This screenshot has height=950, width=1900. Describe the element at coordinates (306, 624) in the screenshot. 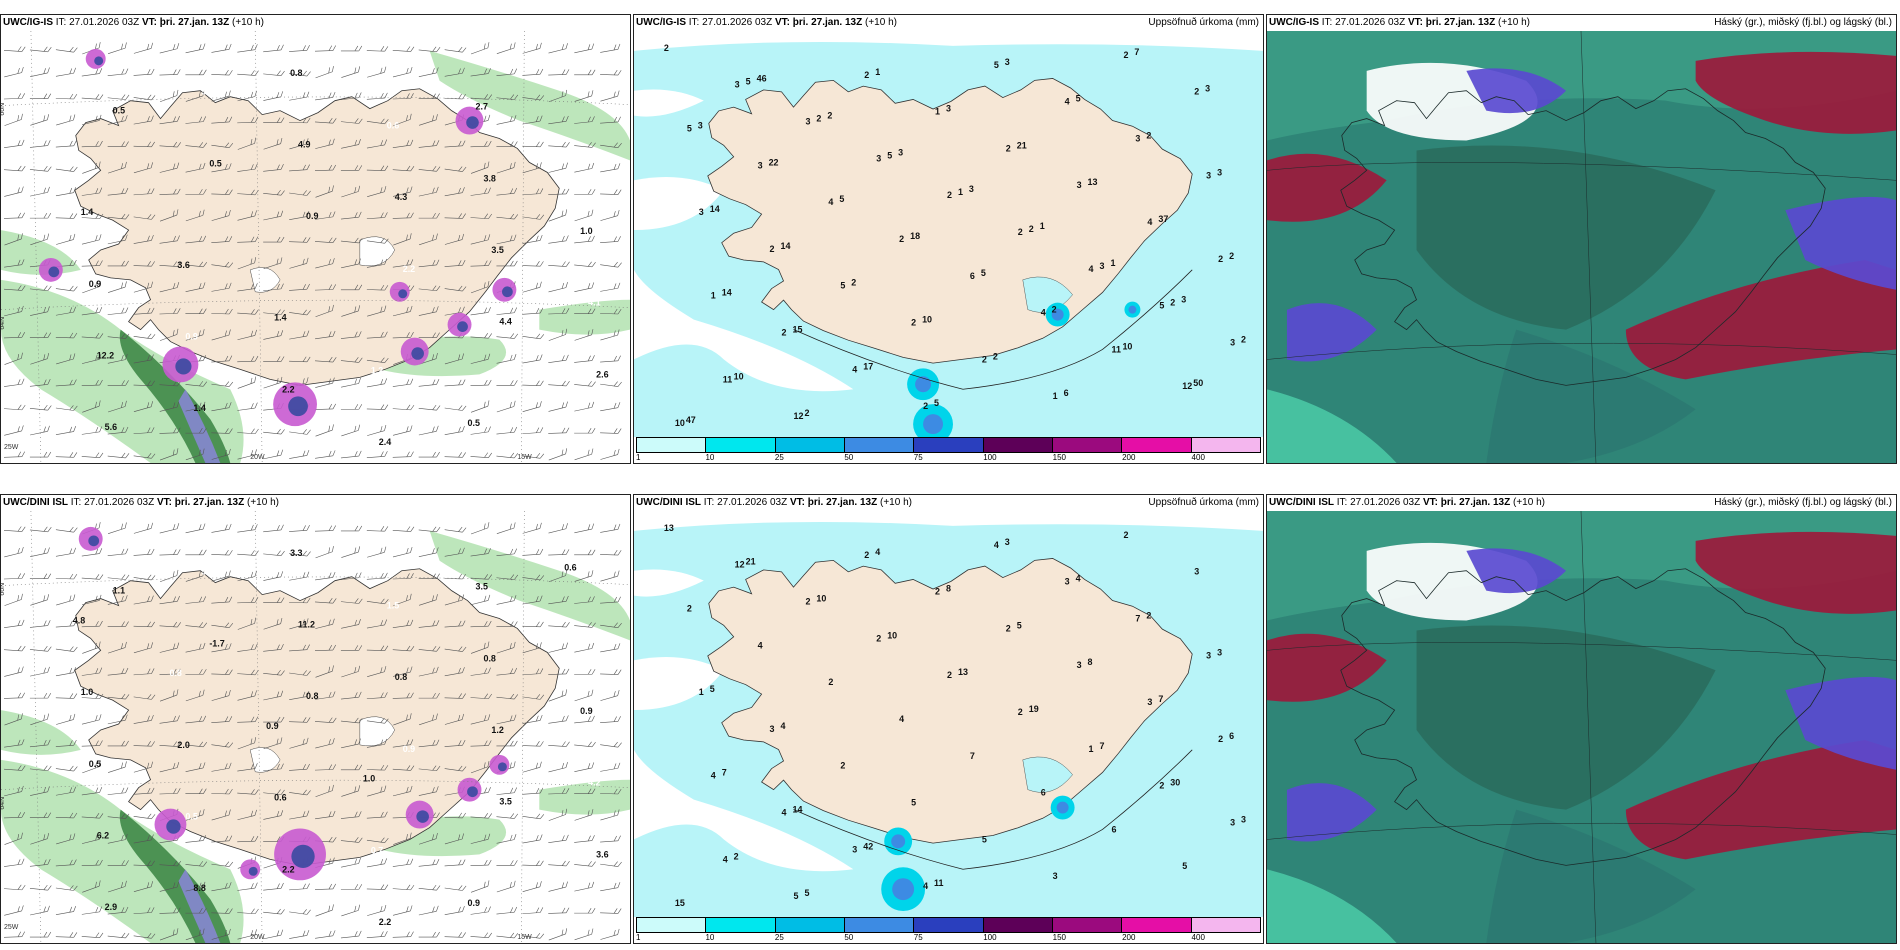

I see `wind-value-label: 11.2` at that location.